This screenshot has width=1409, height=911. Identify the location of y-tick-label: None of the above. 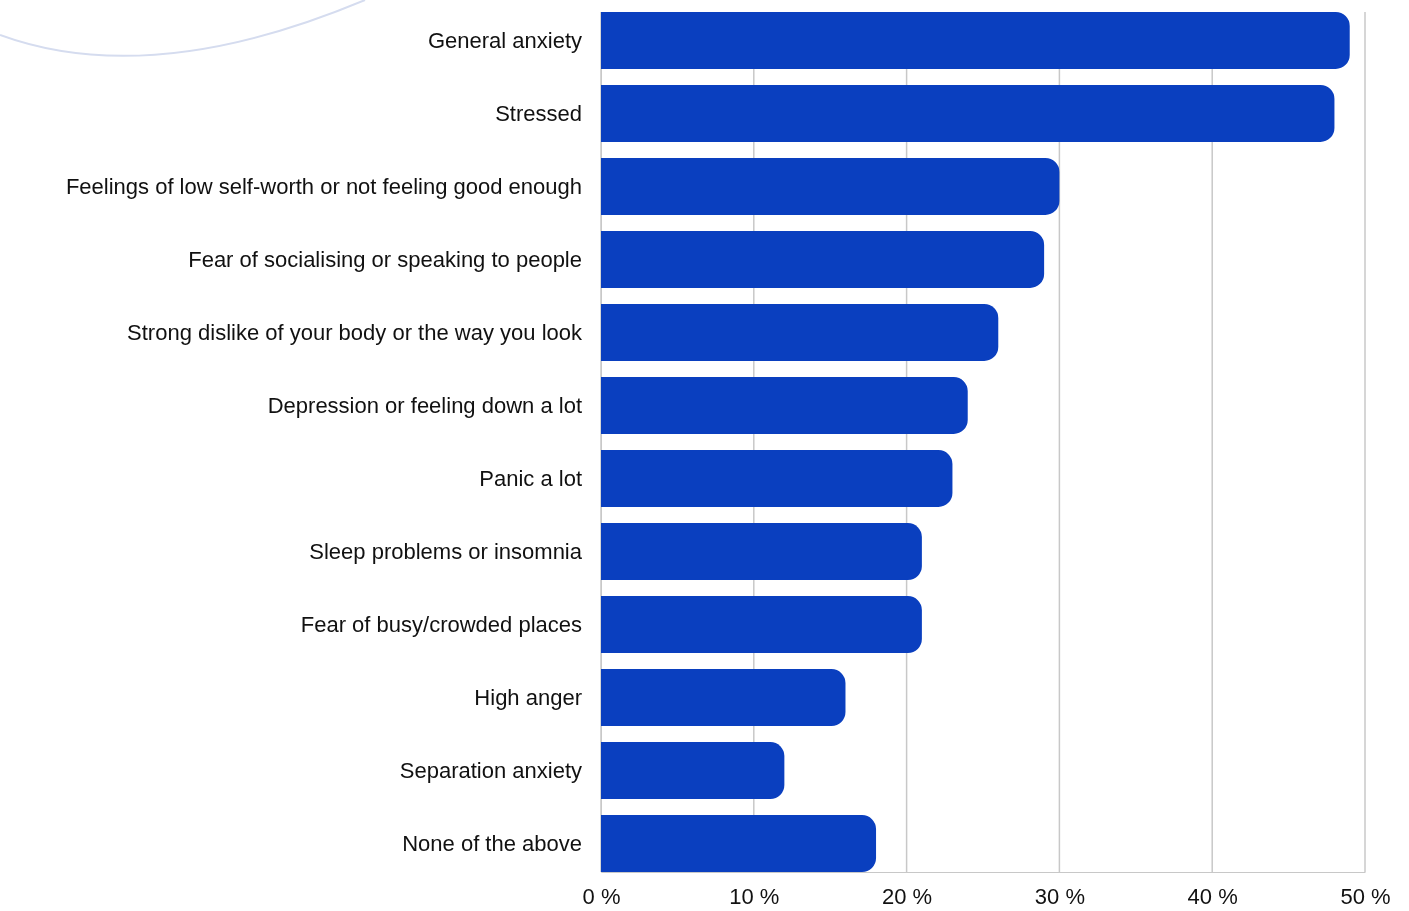
(492, 843).